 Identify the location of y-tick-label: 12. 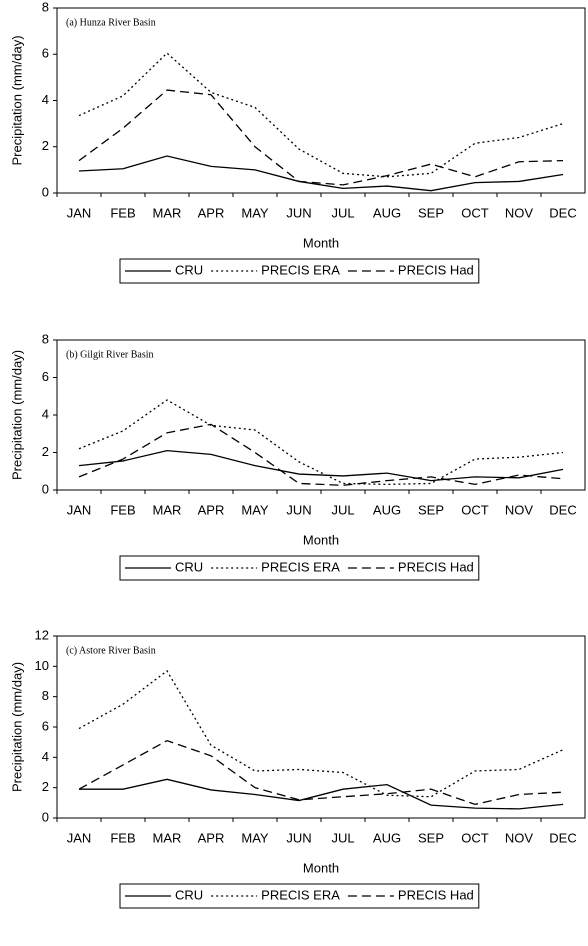
(42, 634).